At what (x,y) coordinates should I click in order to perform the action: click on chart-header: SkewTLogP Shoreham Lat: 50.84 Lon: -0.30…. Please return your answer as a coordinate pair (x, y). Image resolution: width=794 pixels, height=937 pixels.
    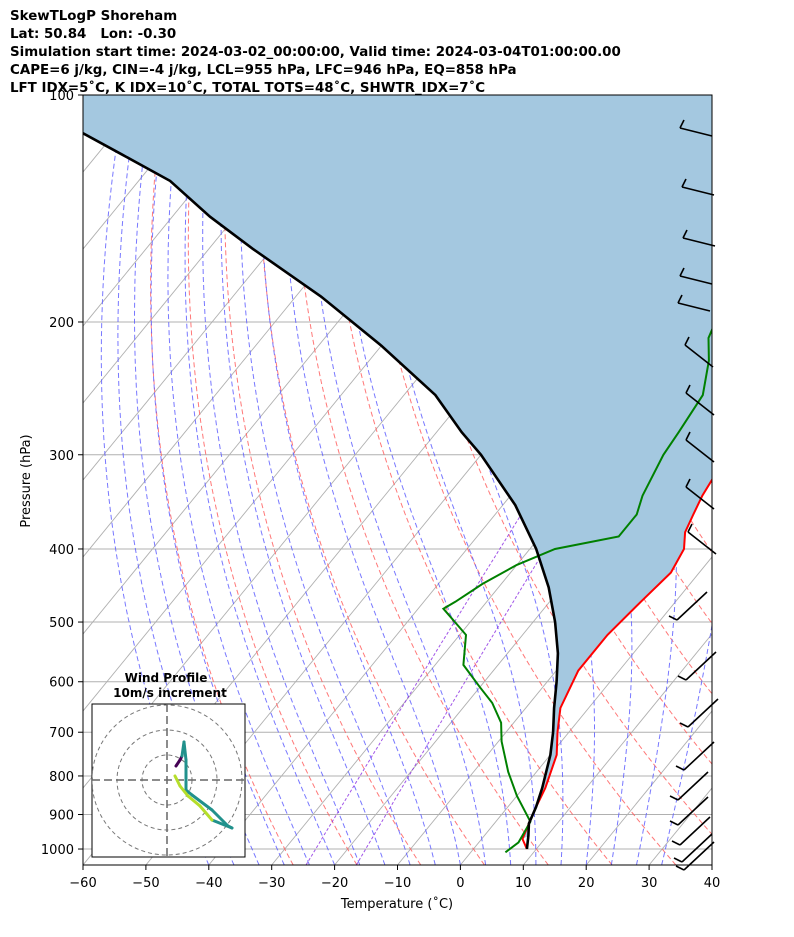
    Looking at the image, I should click on (315, 53).